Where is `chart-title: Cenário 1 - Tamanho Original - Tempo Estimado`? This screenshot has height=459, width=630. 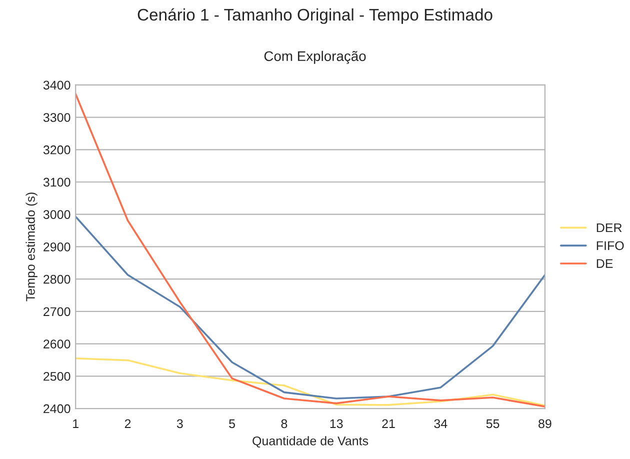
chart-title: Cenário 1 - Tamanho Original - Tempo Estimado is located at coordinates (315, 16).